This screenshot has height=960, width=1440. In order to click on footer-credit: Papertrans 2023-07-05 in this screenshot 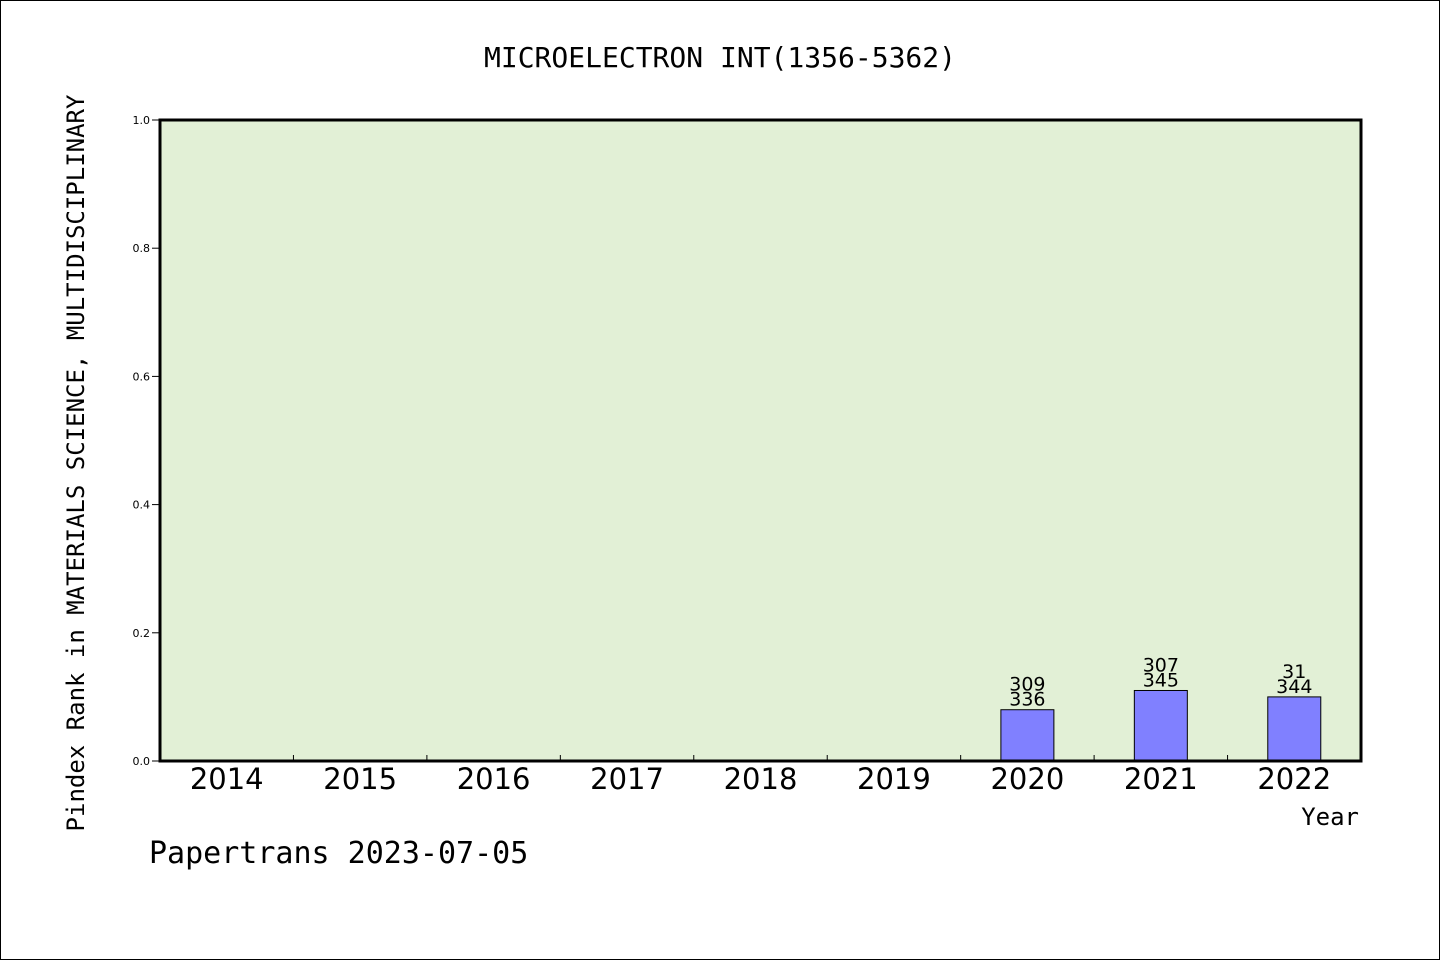, I will do `click(338, 853)`.